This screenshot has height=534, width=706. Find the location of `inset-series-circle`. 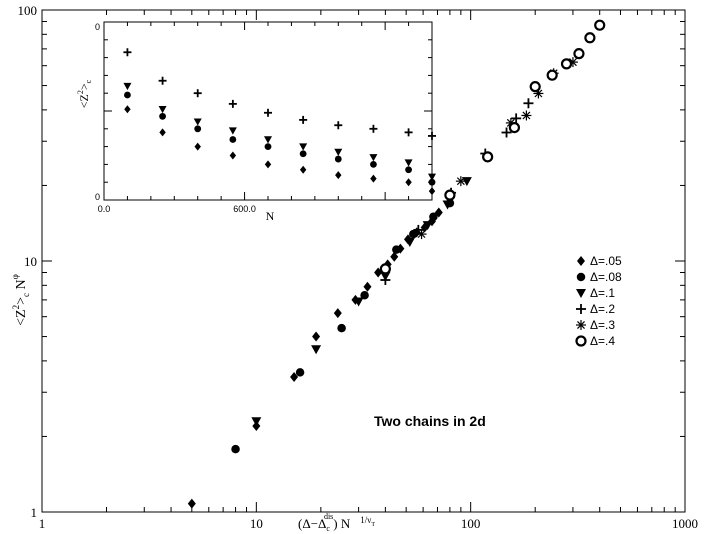

inset-series-circle is located at coordinates (280, 138).